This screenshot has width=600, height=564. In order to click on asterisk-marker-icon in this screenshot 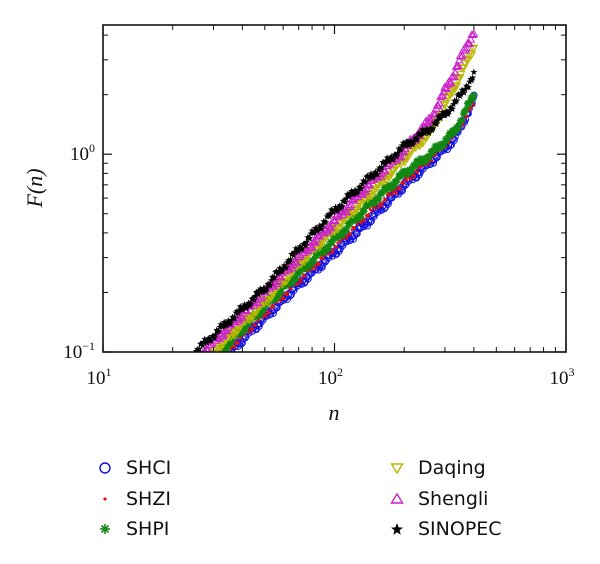, I will do `click(105, 529)`.